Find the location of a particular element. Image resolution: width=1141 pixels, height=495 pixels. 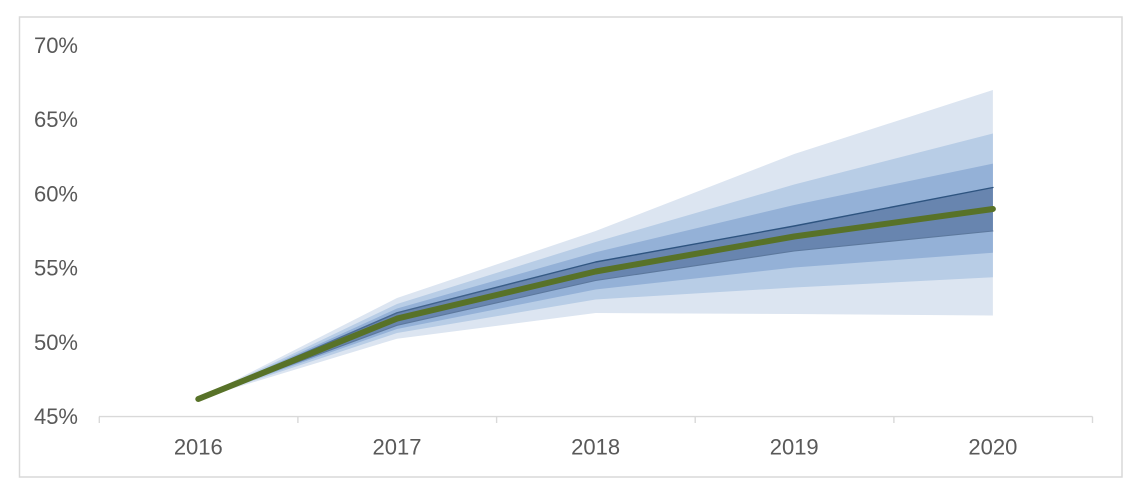

svg-text: 2016 is located at coordinates (198, 447).